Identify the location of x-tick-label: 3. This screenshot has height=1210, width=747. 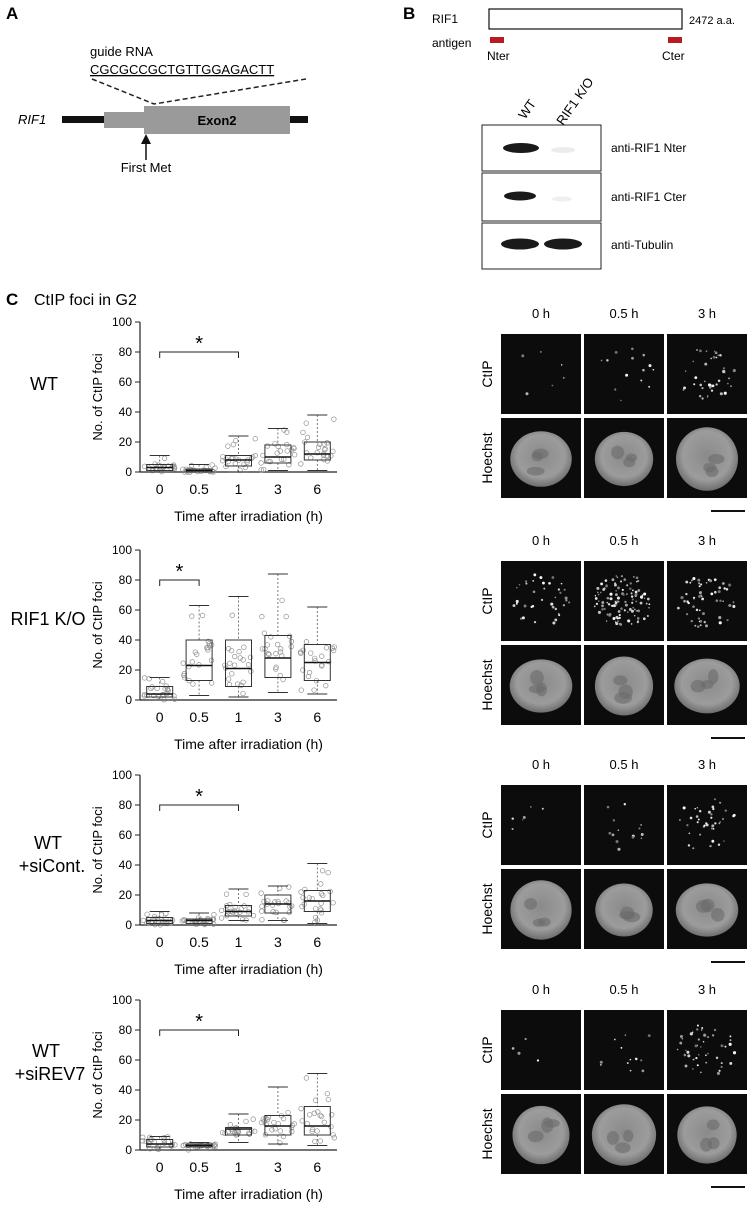
(278, 942).